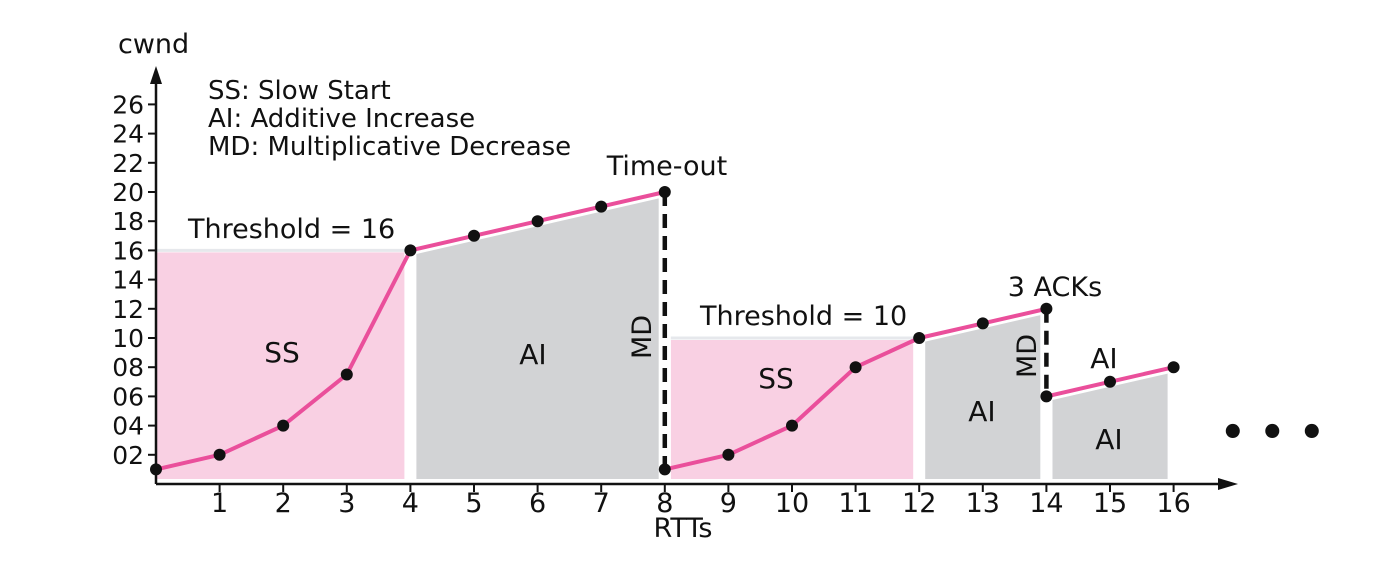 Image resolution: width=1380 pixels, height=570 pixels. What do you see at coordinates (153, 44) in the screenshot?
I see `y-axis-title: cwnd` at bounding box center [153, 44].